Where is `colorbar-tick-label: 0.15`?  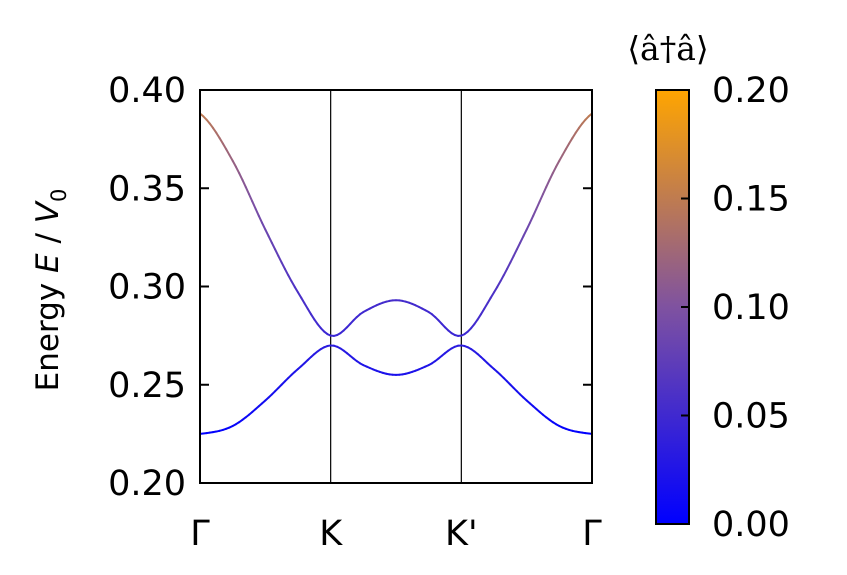
colorbar-tick-label: 0.15 is located at coordinates (751, 200).